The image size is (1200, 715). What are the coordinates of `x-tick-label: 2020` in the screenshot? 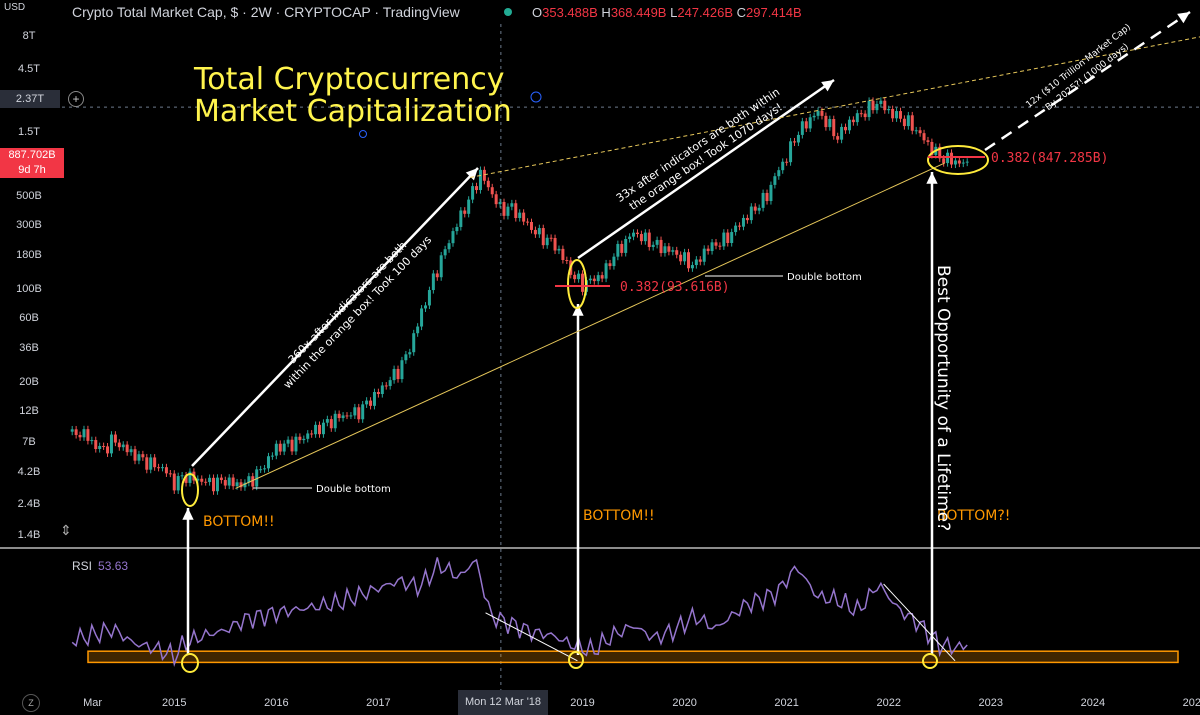 It's located at (684, 703).